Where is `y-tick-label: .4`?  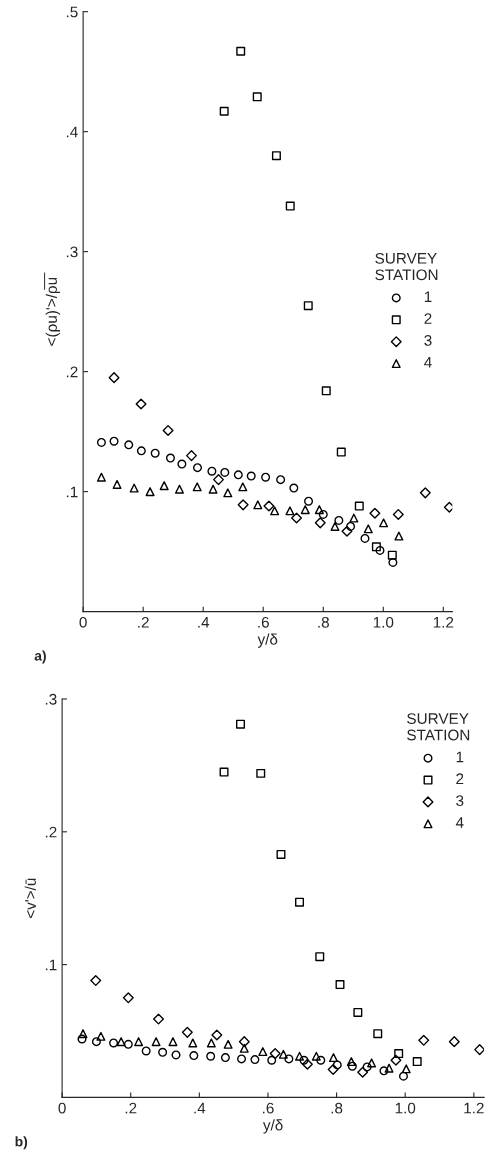 y-tick-label: .4 is located at coordinates (72, 132).